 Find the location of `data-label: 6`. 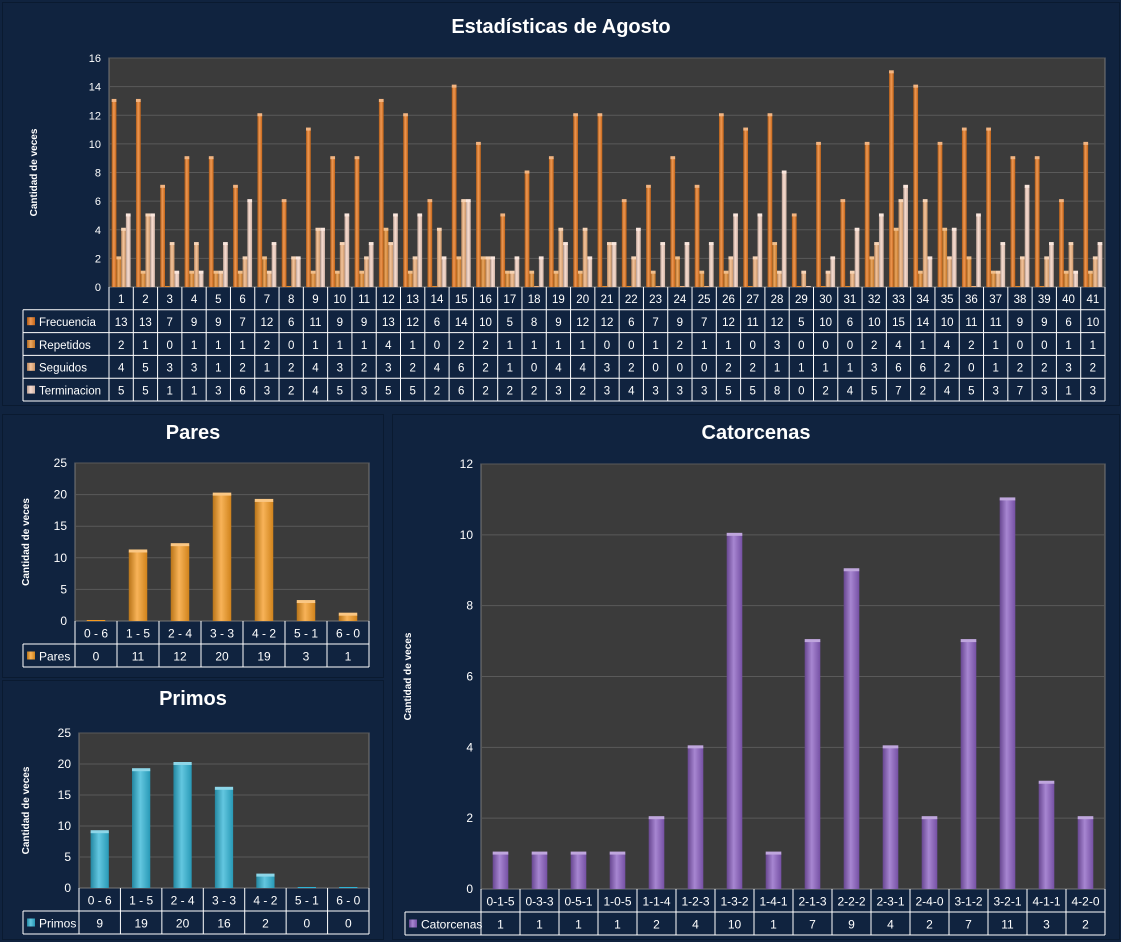

data-label: 6 is located at coordinates (850, 323).